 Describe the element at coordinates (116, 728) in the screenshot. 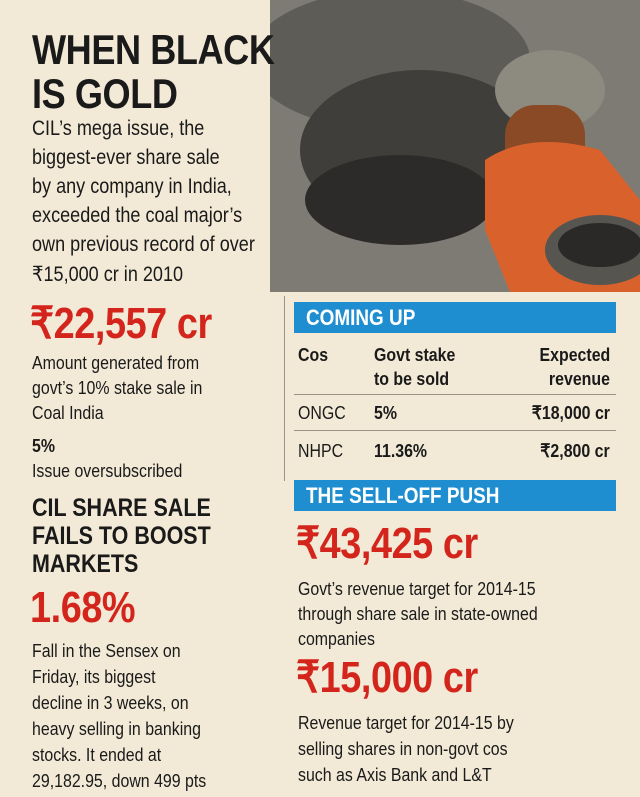

I see `stat-text: heavy selling in banking` at that location.